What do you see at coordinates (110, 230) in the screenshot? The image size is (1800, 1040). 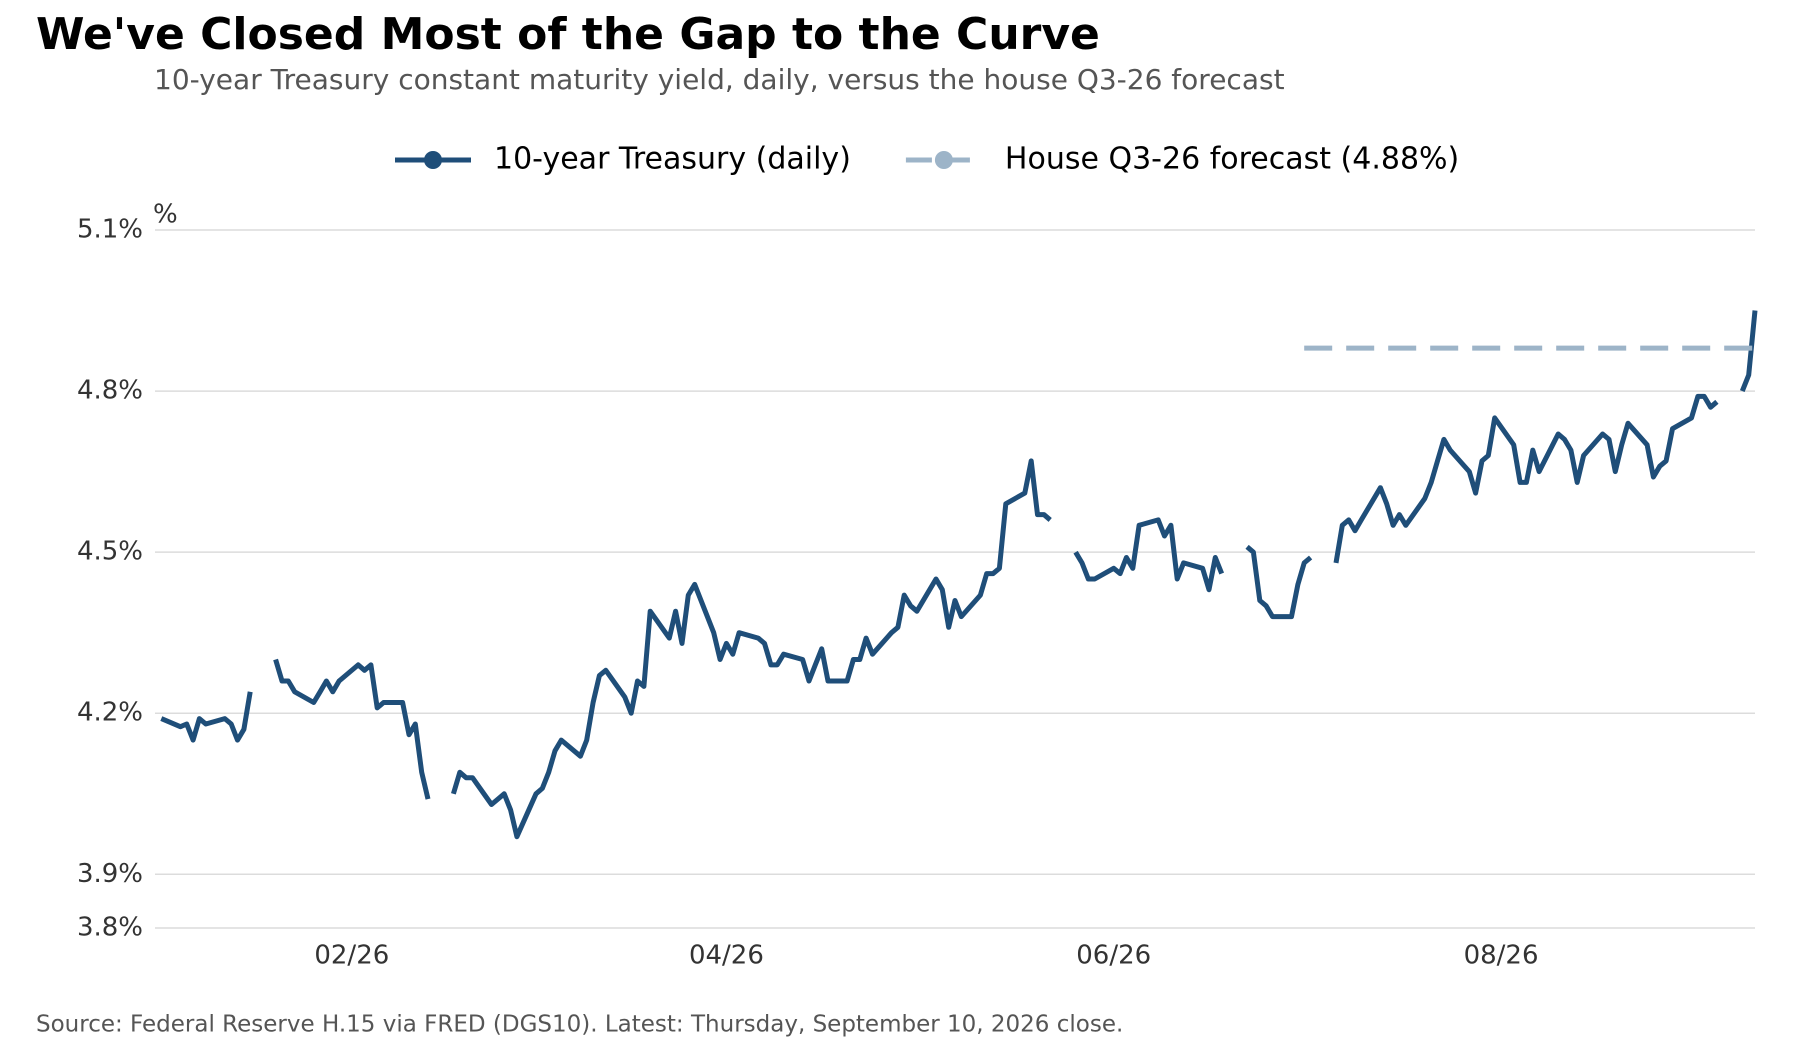 I see `y-tick-label: 5.1%` at bounding box center [110, 230].